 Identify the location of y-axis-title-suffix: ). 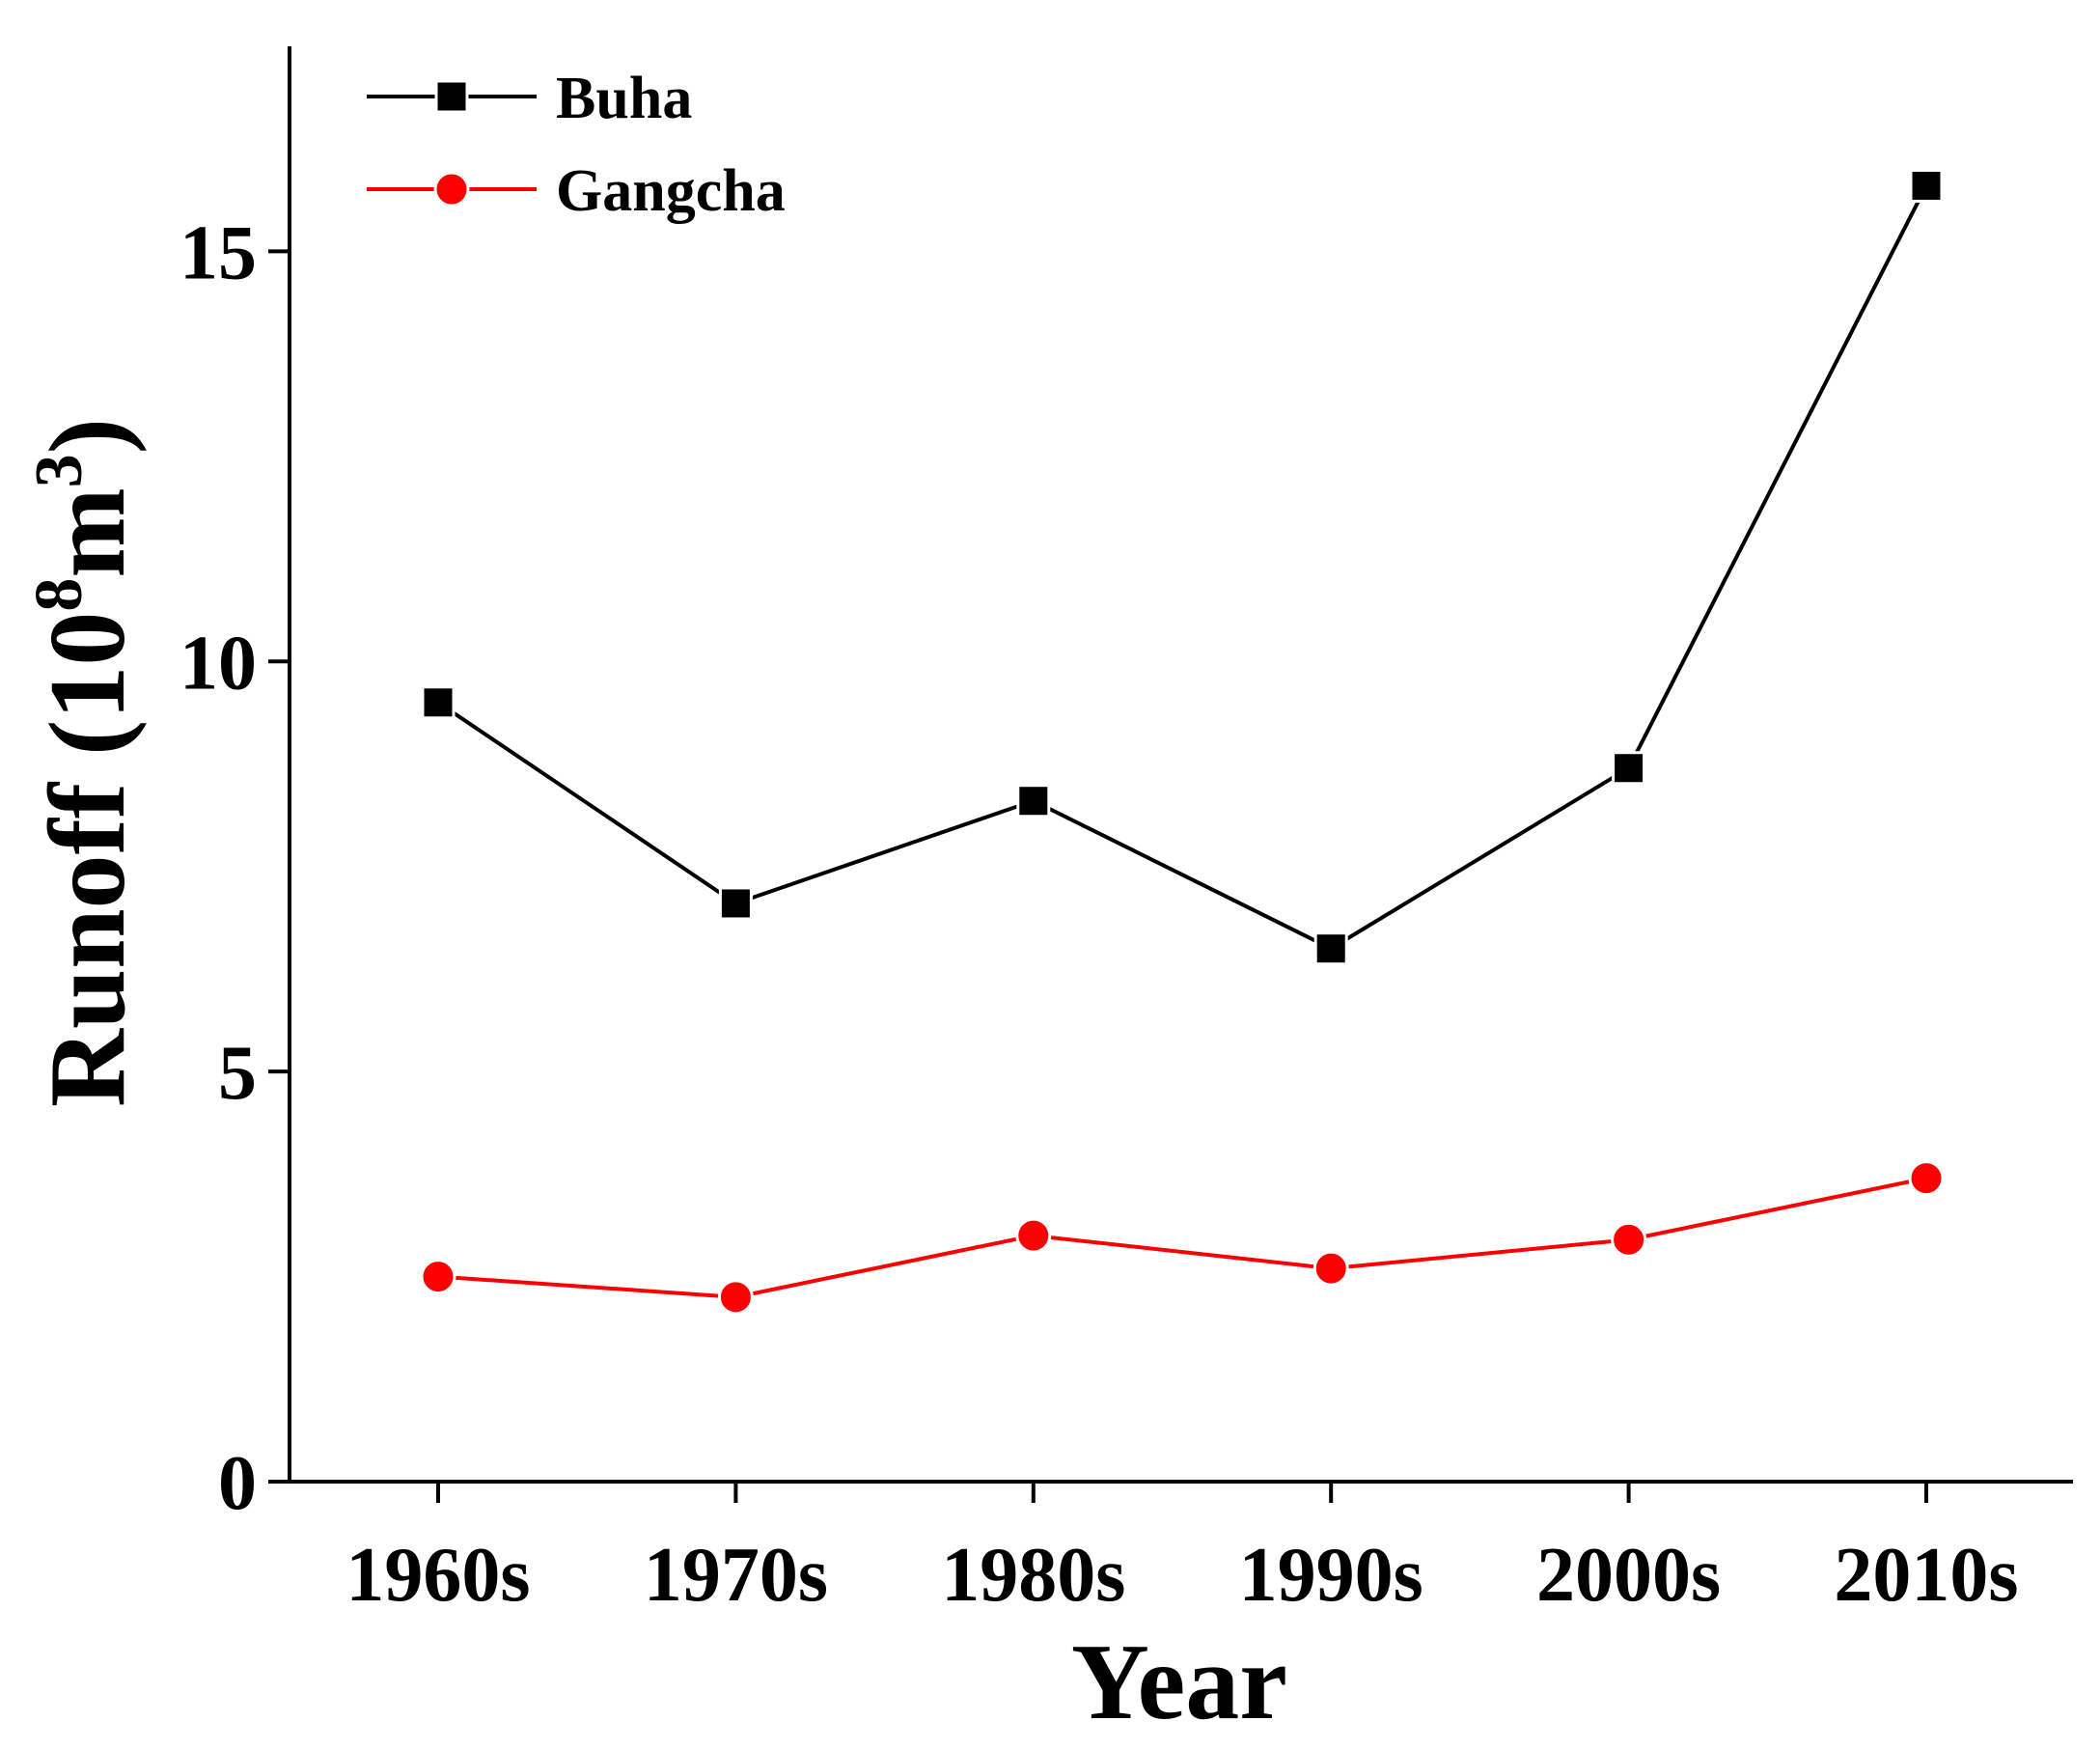
(88, 436).